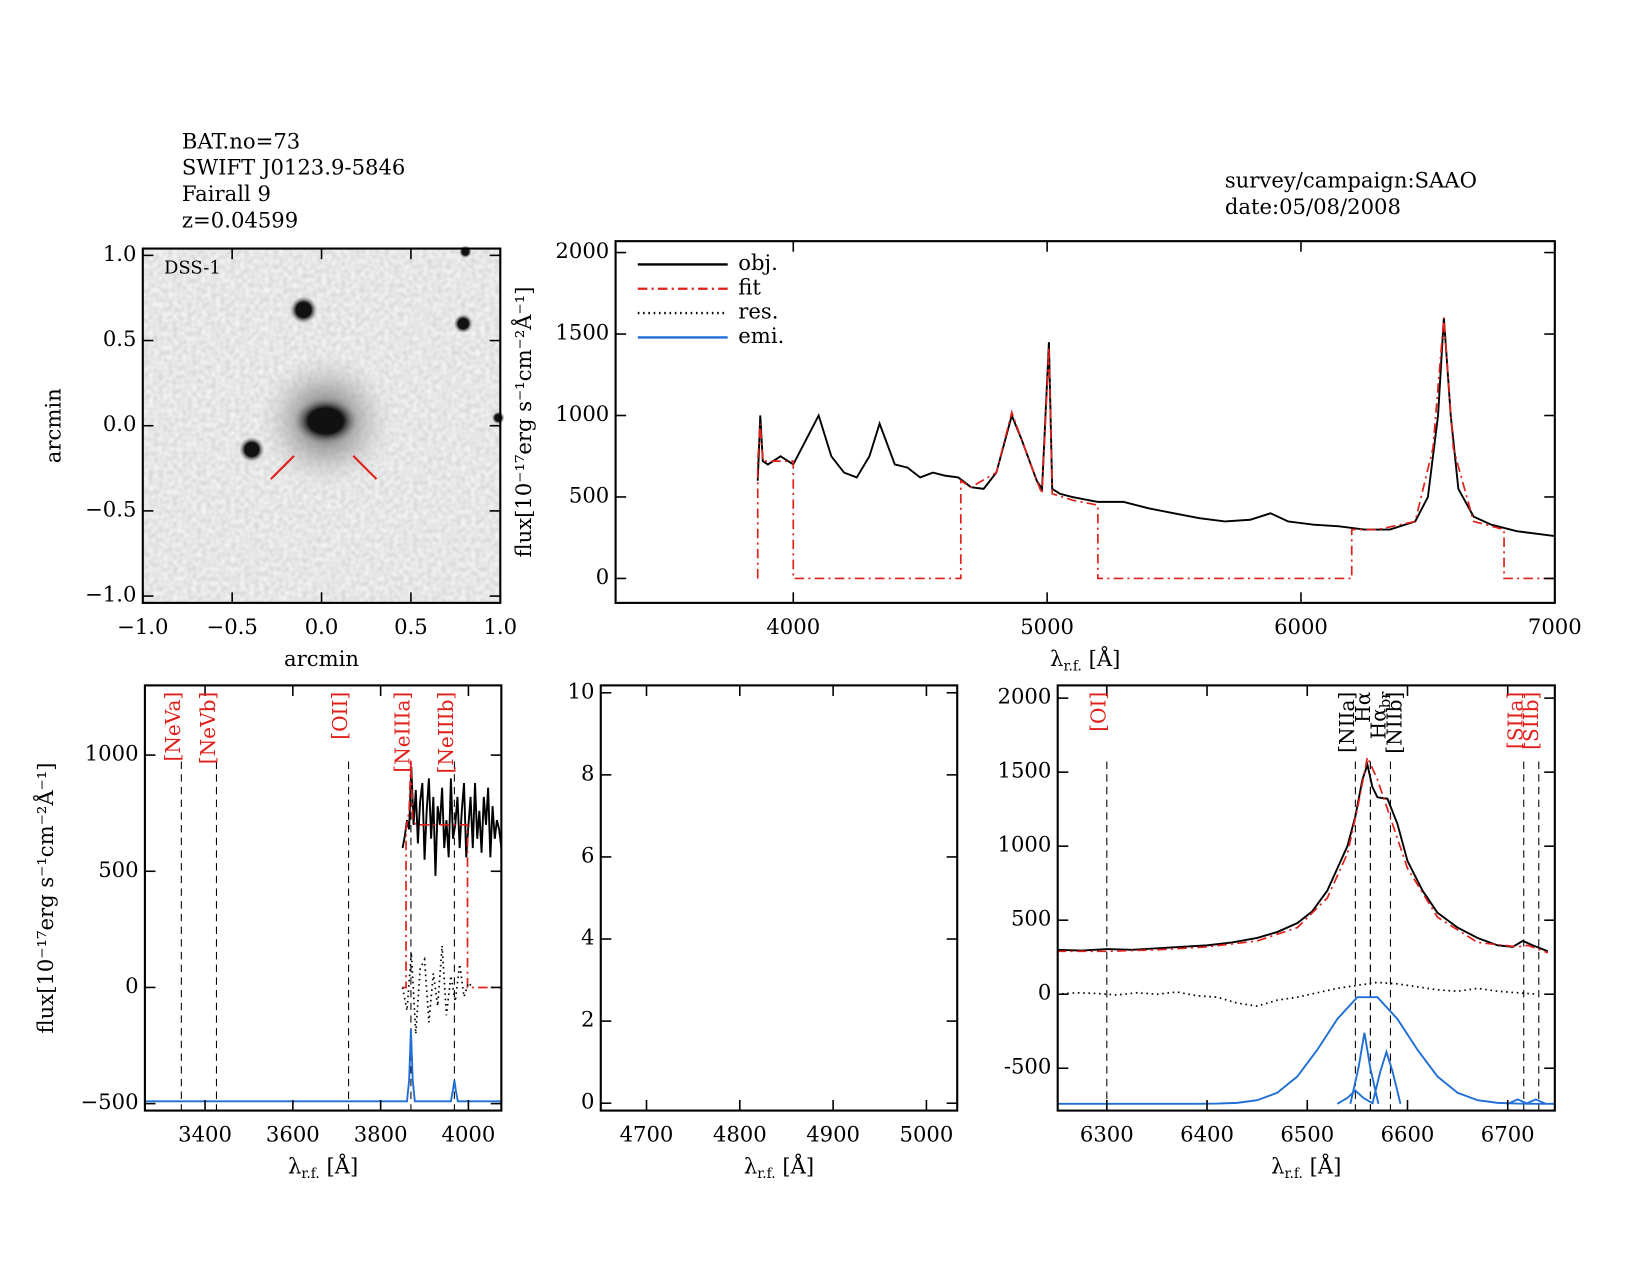  What do you see at coordinates (1508, 1133) in the screenshot?
I see `x-tick-label: 6700` at bounding box center [1508, 1133].